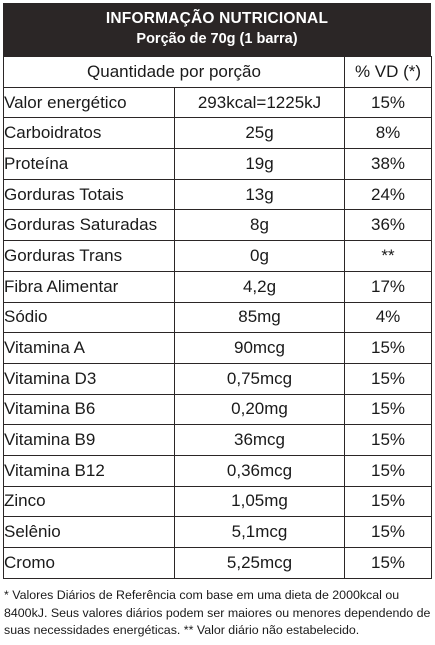  I want to click on nutrient-name: Proteína, so click(89, 164).